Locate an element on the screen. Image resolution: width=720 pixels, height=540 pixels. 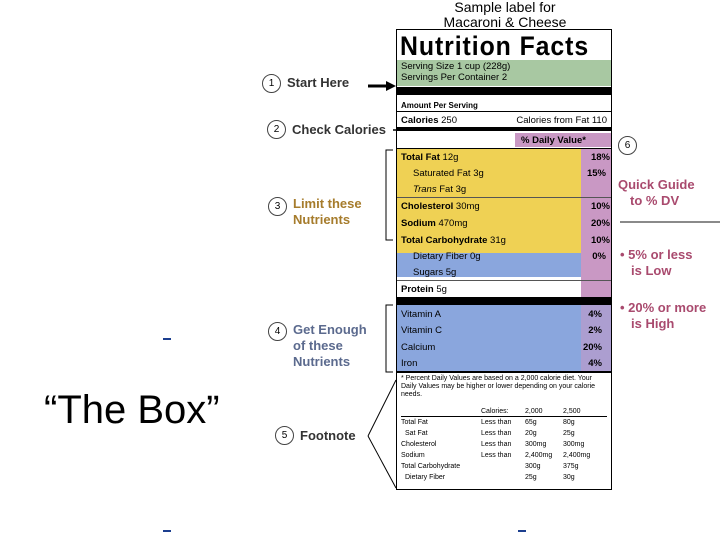
nutrient-name: Dietary Fiber is located at coordinates (440, 256).